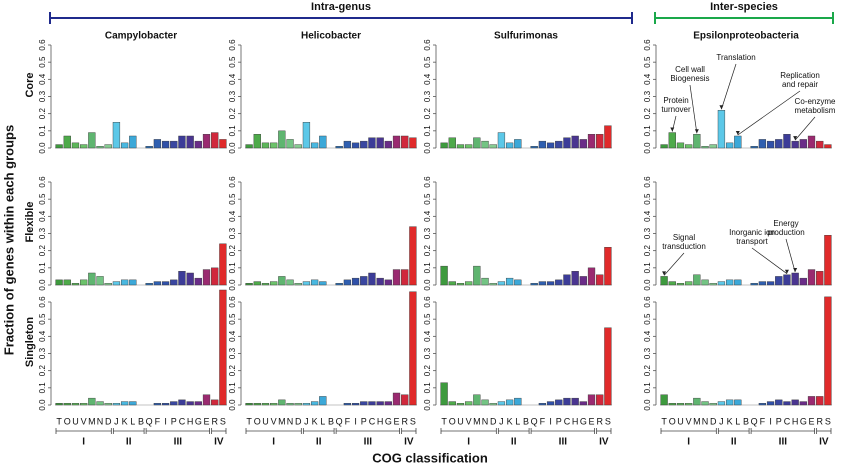 The height and width of the screenshot is (472, 843). What do you see at coordinates (331, 421) in the screenshot?
I see `x-tick-label: B` at bounding box center [331, 421].